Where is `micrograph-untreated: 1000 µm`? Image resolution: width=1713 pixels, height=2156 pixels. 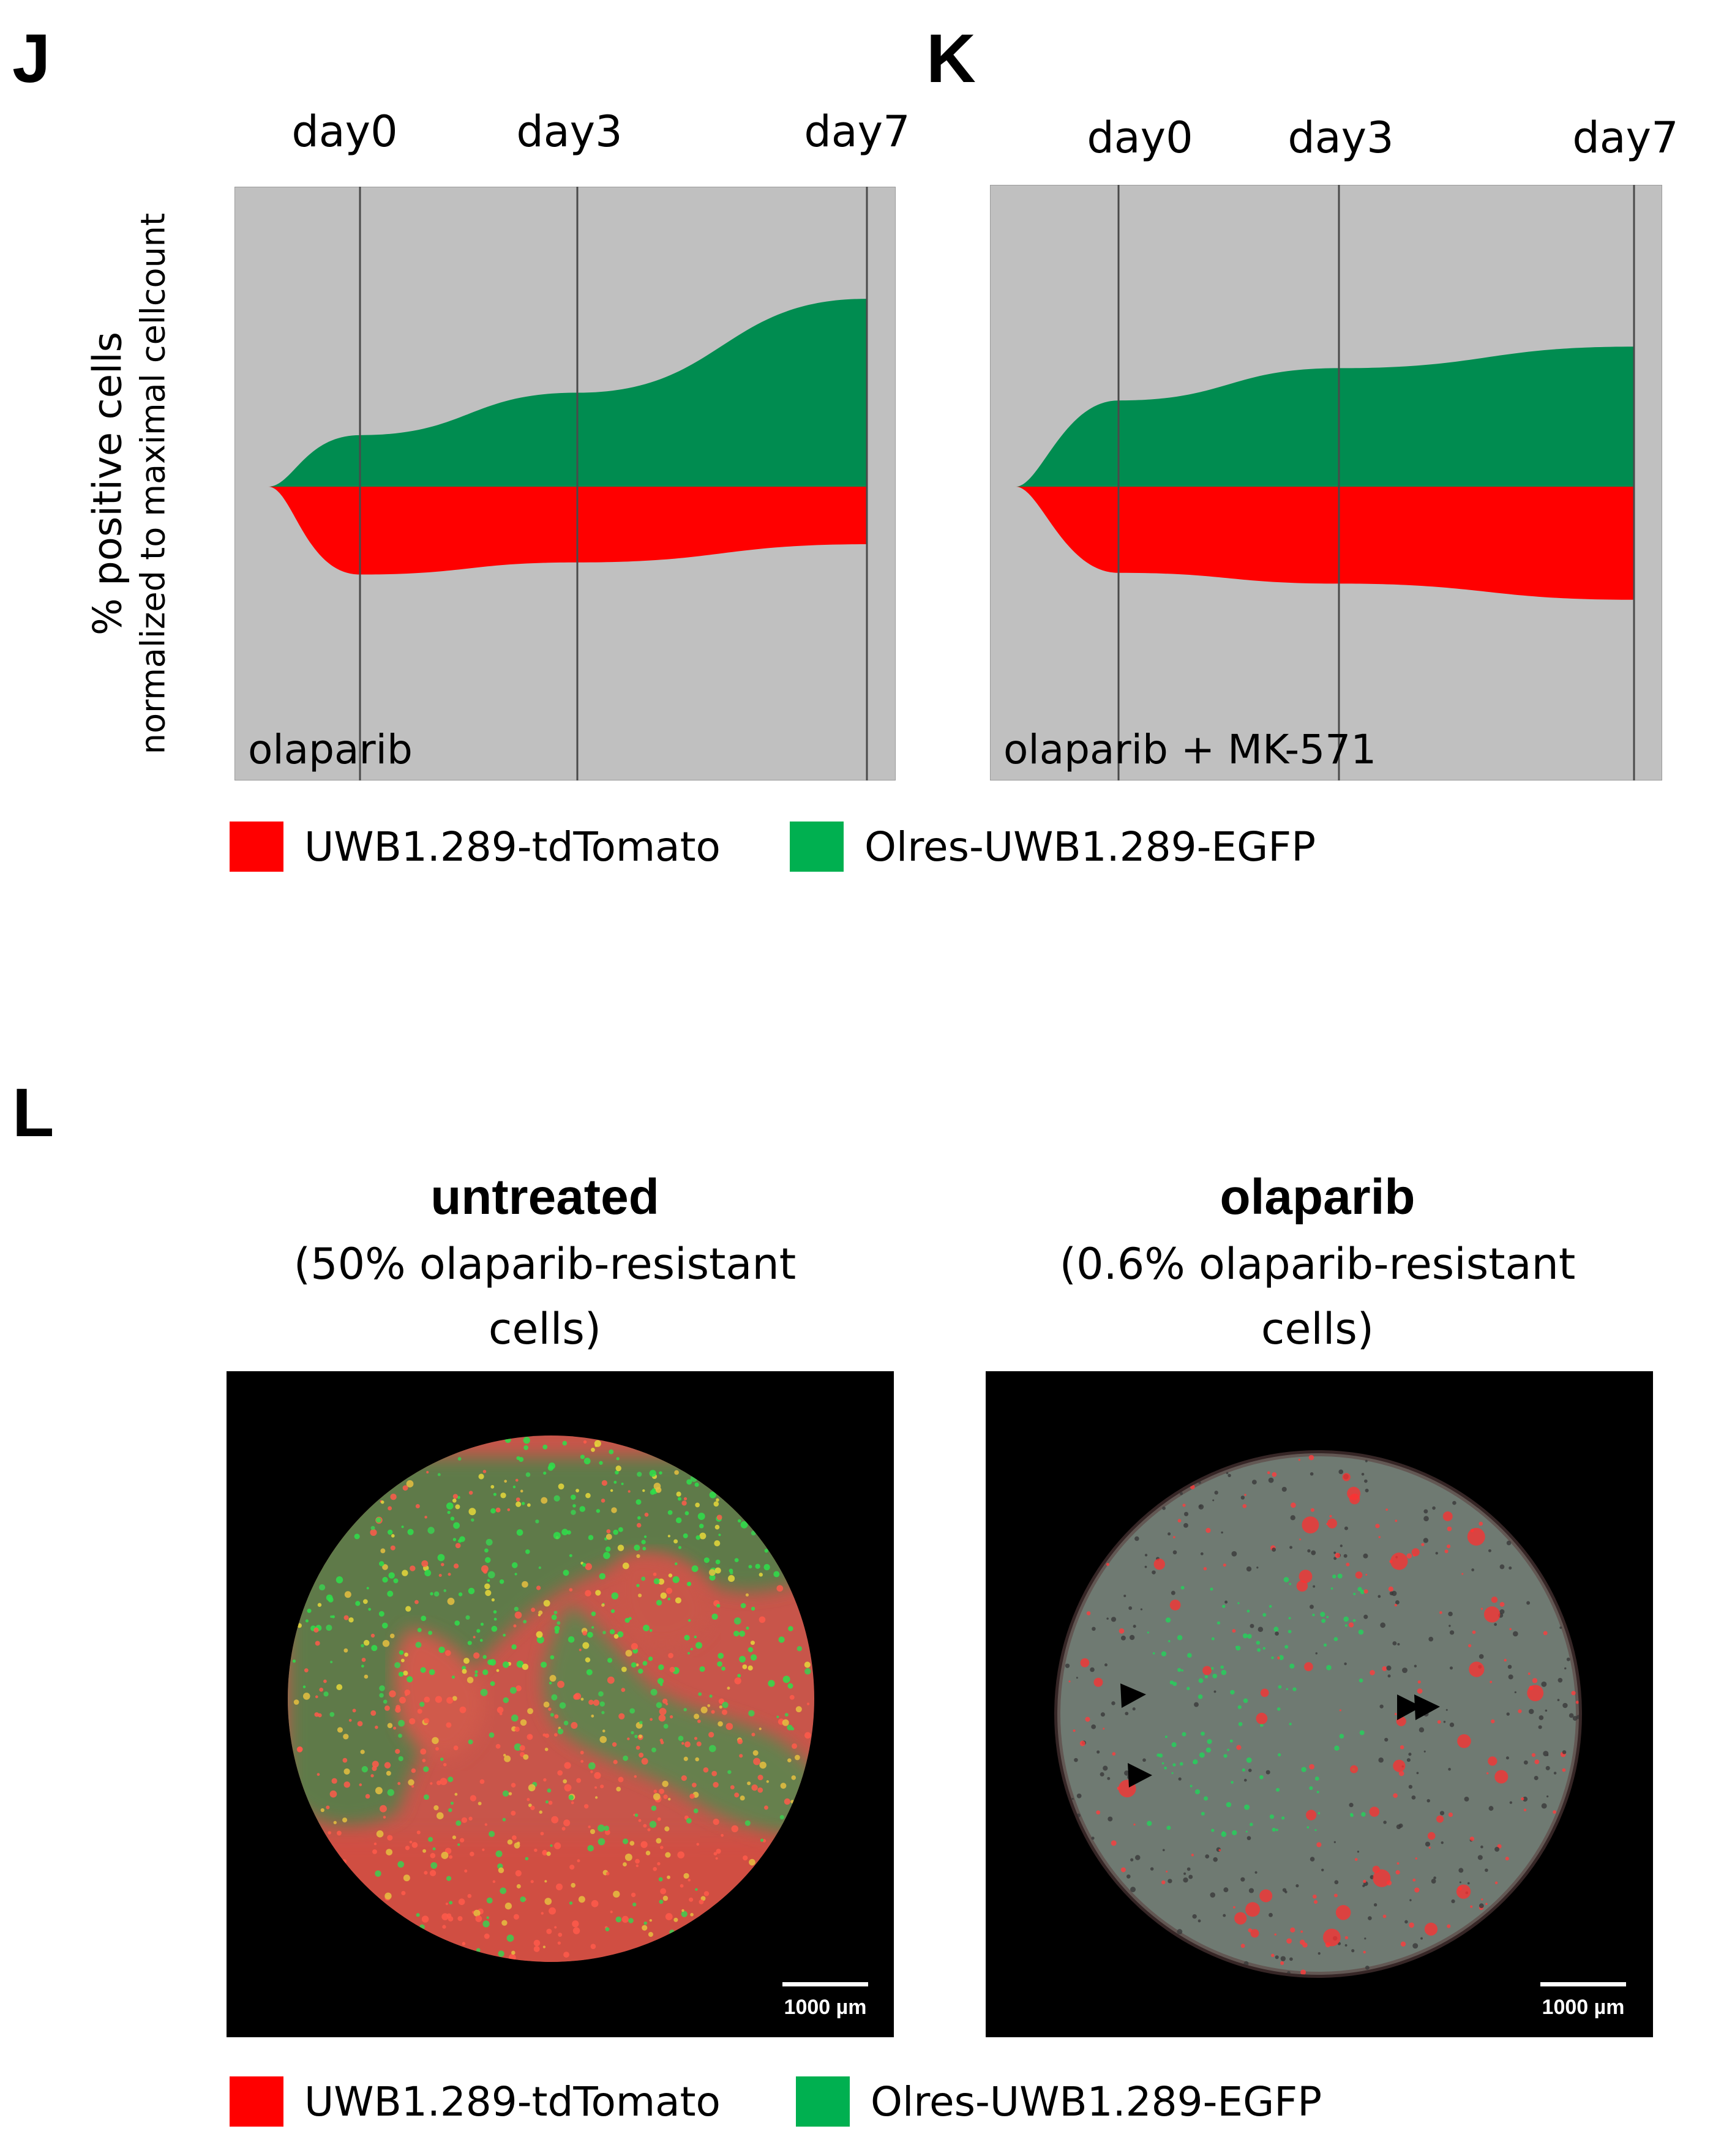
micrograph-untreated: 1000 µm is located at coordinates (560, 1704).